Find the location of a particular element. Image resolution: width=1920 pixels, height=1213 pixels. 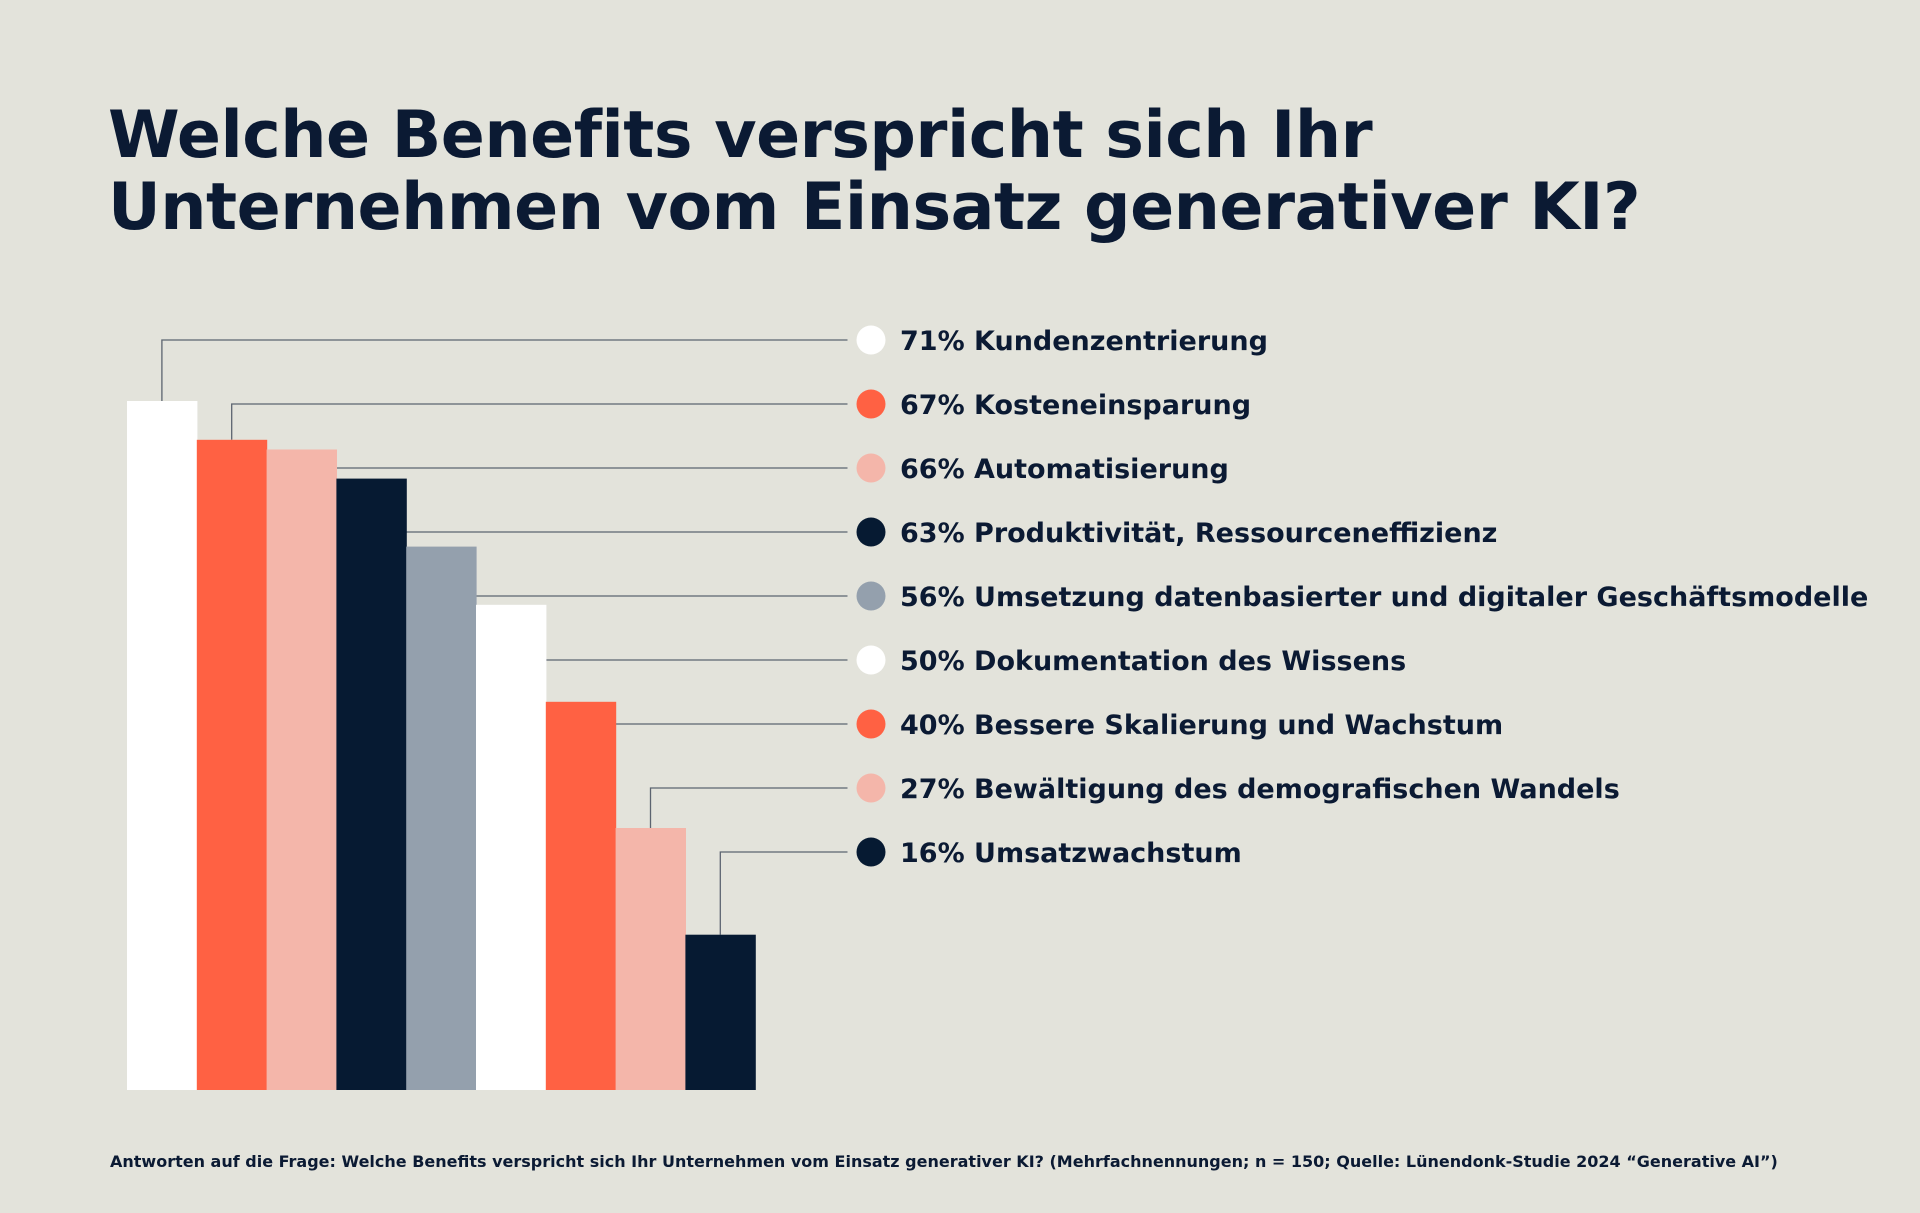

legend-label-2: 67% Kosteneinsparung is located at coordinates (1075, 405).